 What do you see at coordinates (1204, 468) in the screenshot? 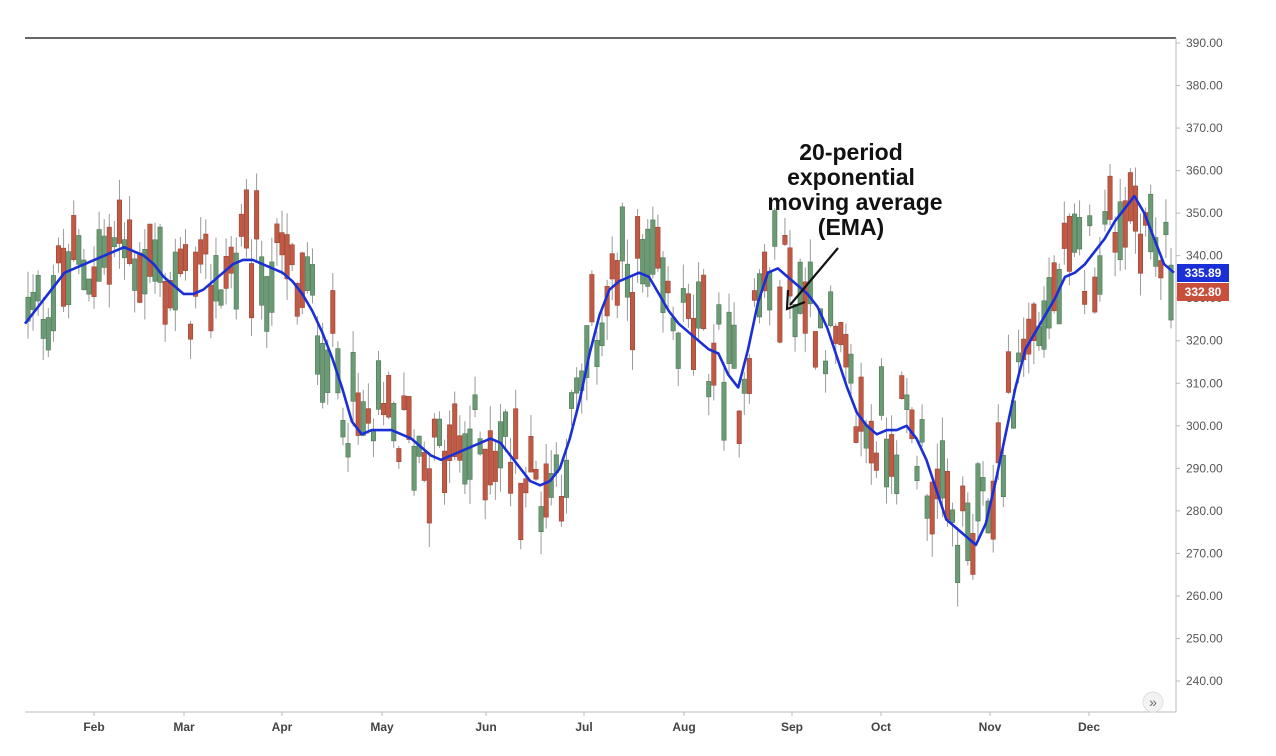
I see `y-tick-label: 290.00` at bounding box center [1204, 468].